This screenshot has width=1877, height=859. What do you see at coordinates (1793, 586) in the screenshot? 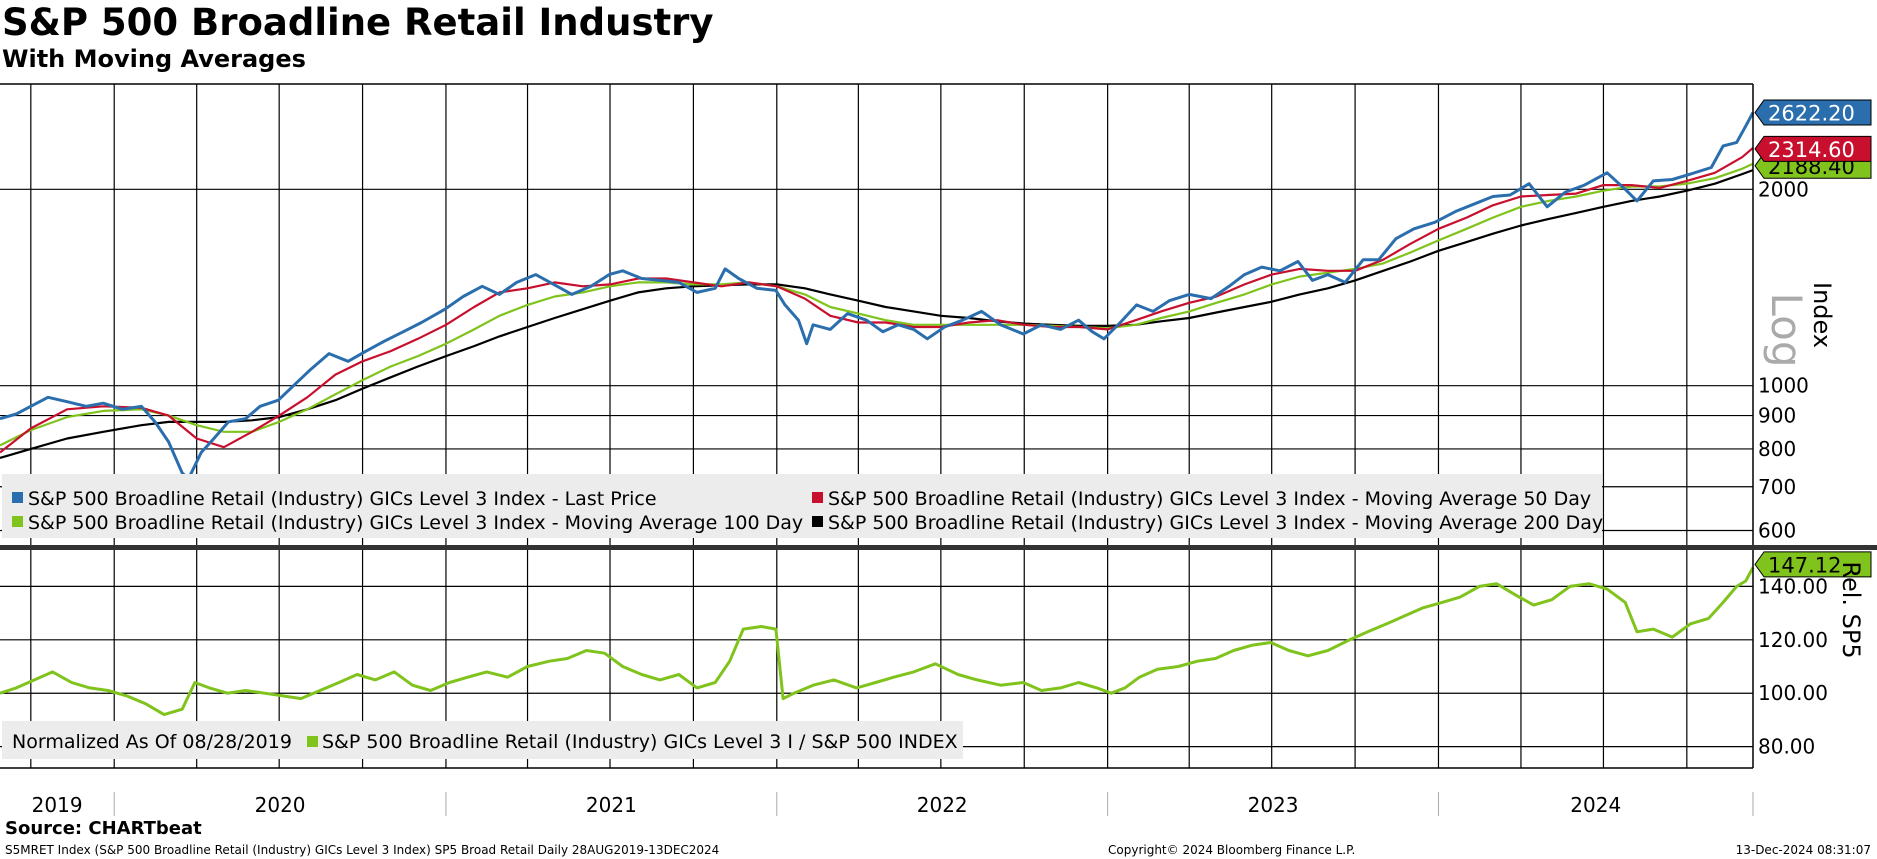
I see `y-tick-label: 140.00` at bounding box center [1793, 586].